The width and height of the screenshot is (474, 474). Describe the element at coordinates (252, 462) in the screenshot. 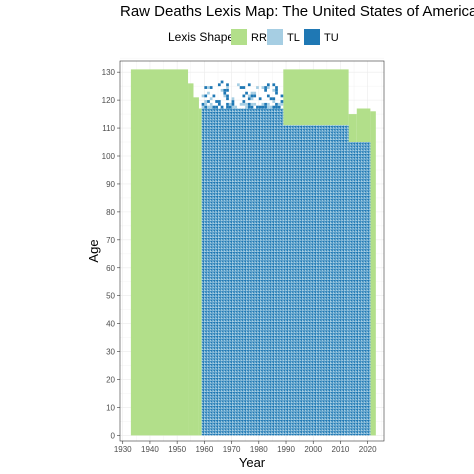

I see `x-axis-title: Year` at that location.